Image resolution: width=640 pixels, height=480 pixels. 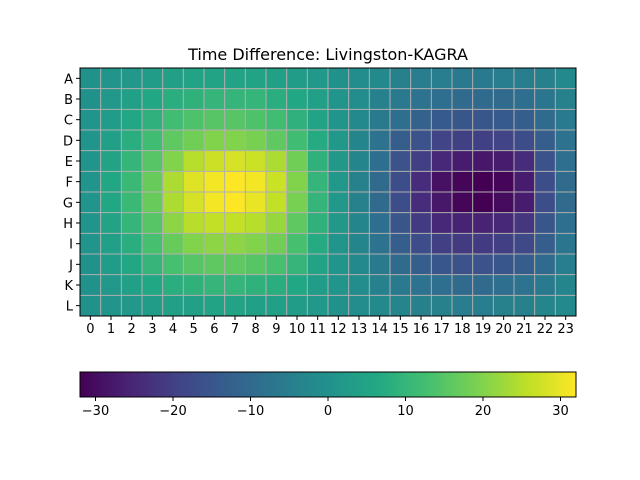 I want to click on y-tick-label: I, so click(x=71, y=245).